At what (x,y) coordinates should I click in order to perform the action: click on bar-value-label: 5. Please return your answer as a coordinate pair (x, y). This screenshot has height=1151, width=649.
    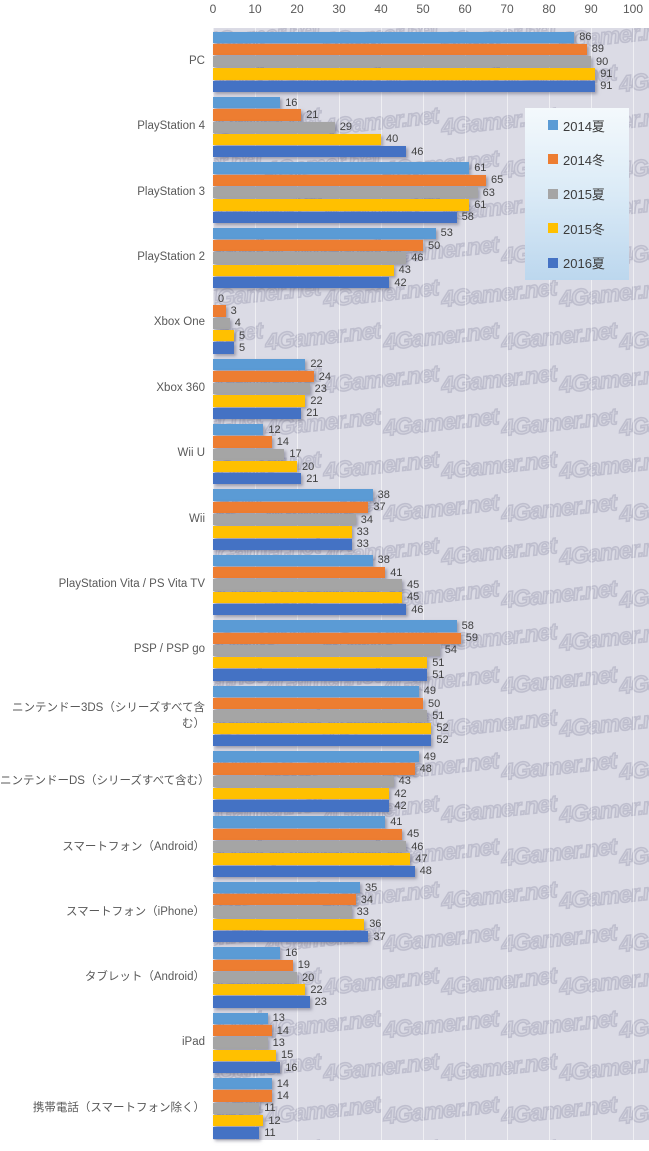
    Looking at the image, I should click on (242, 348).